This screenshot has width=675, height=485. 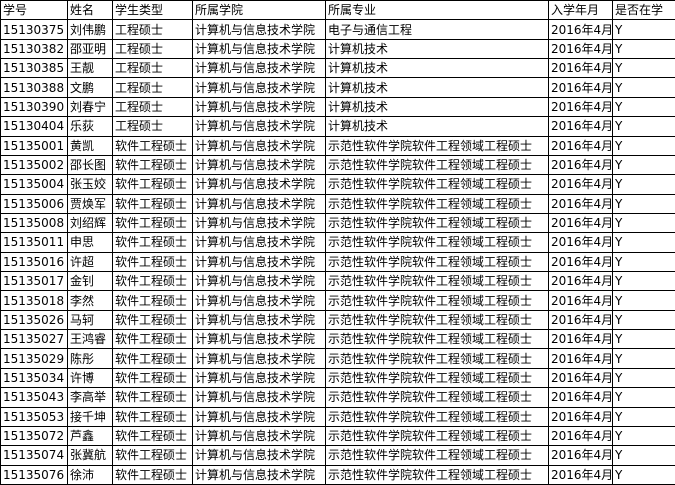 I want to click on cell: 电子与通信工程, so click(x=437, y=29).